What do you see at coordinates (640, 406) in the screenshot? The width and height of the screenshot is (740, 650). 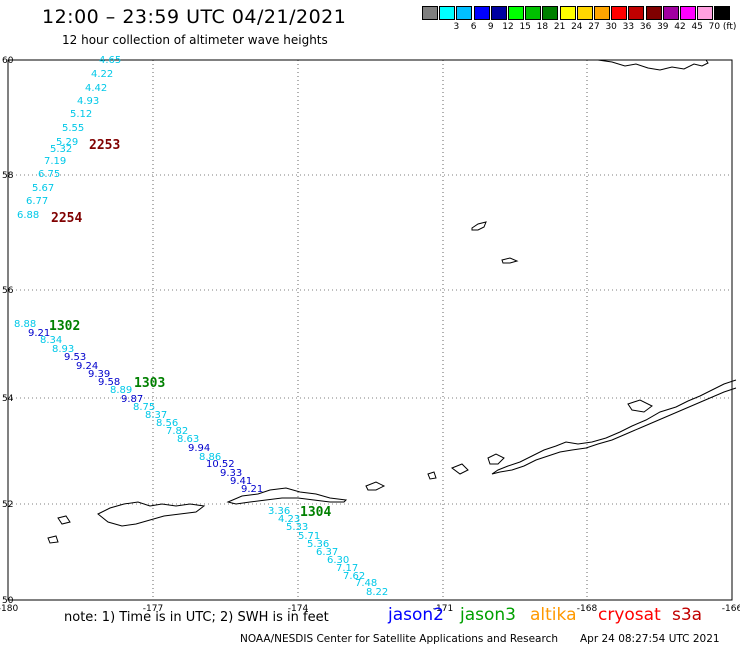 I see `coastline-kodiak-islands` at bounding box center [640, 406].